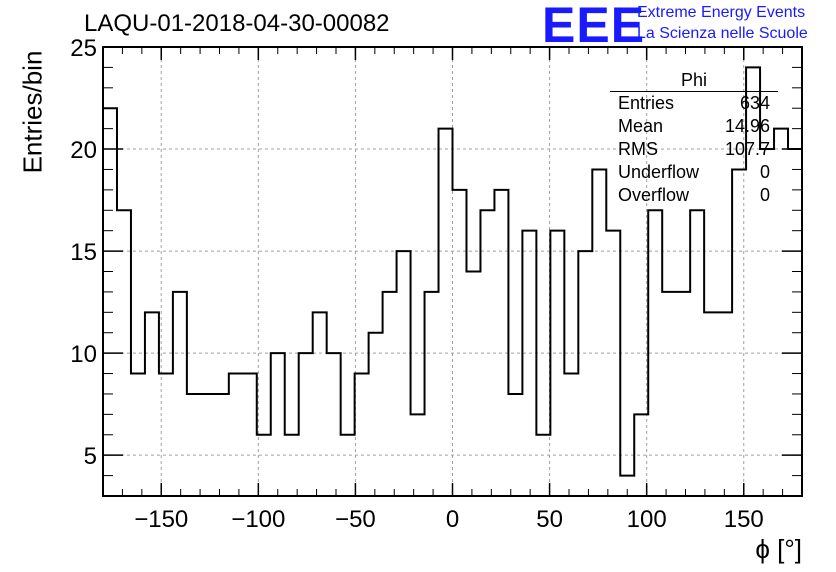  What do you see at coordinates (83, 252) in the screenshot?
I see `y-tick-label: 15` at bounding box center [83, 252].